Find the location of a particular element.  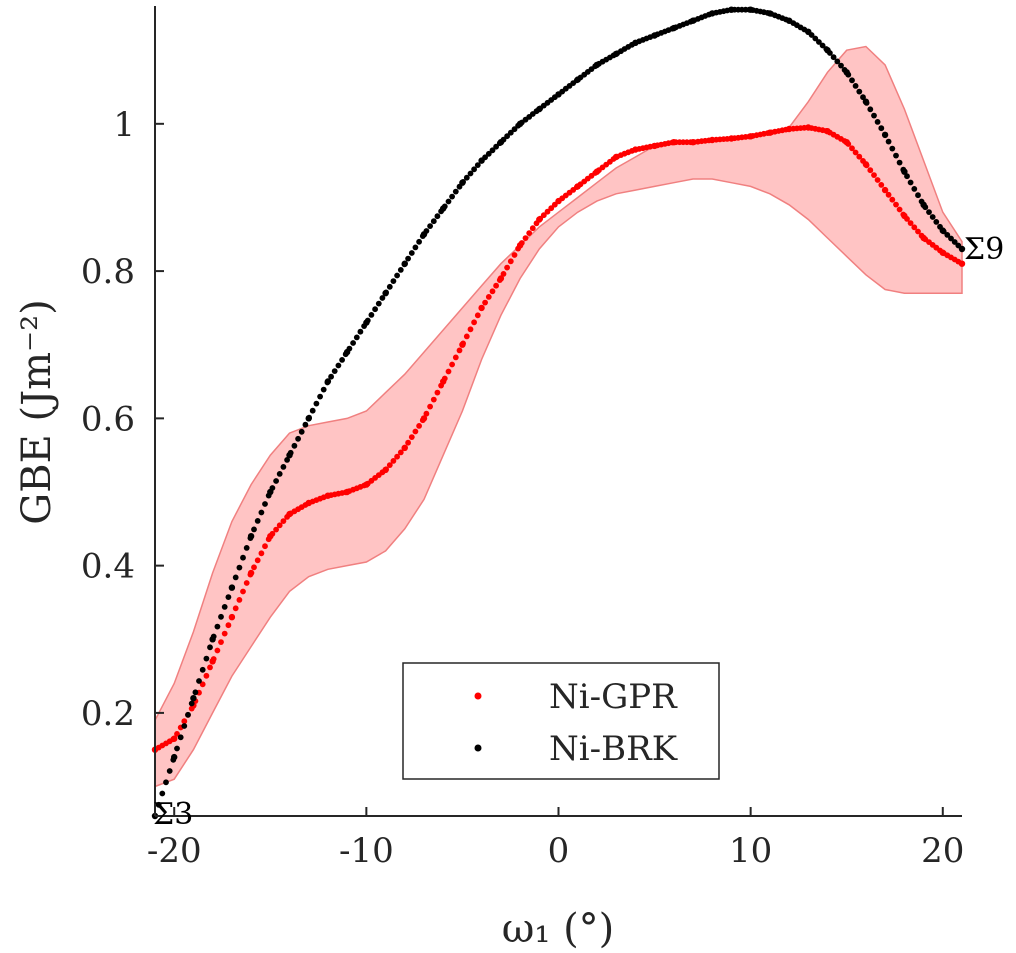

legend-label: Ni-BRK is located at coordinates (613, 749).